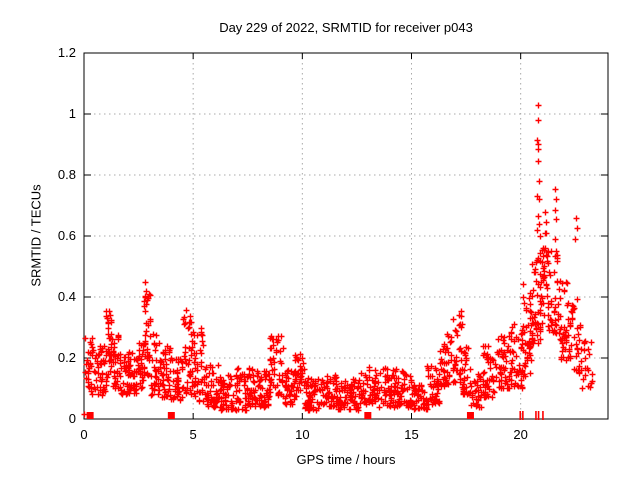  Describe the element at coordinates (346, 459) in the screenshot. I see `x-axis-label: GPS time / hours` at that location.